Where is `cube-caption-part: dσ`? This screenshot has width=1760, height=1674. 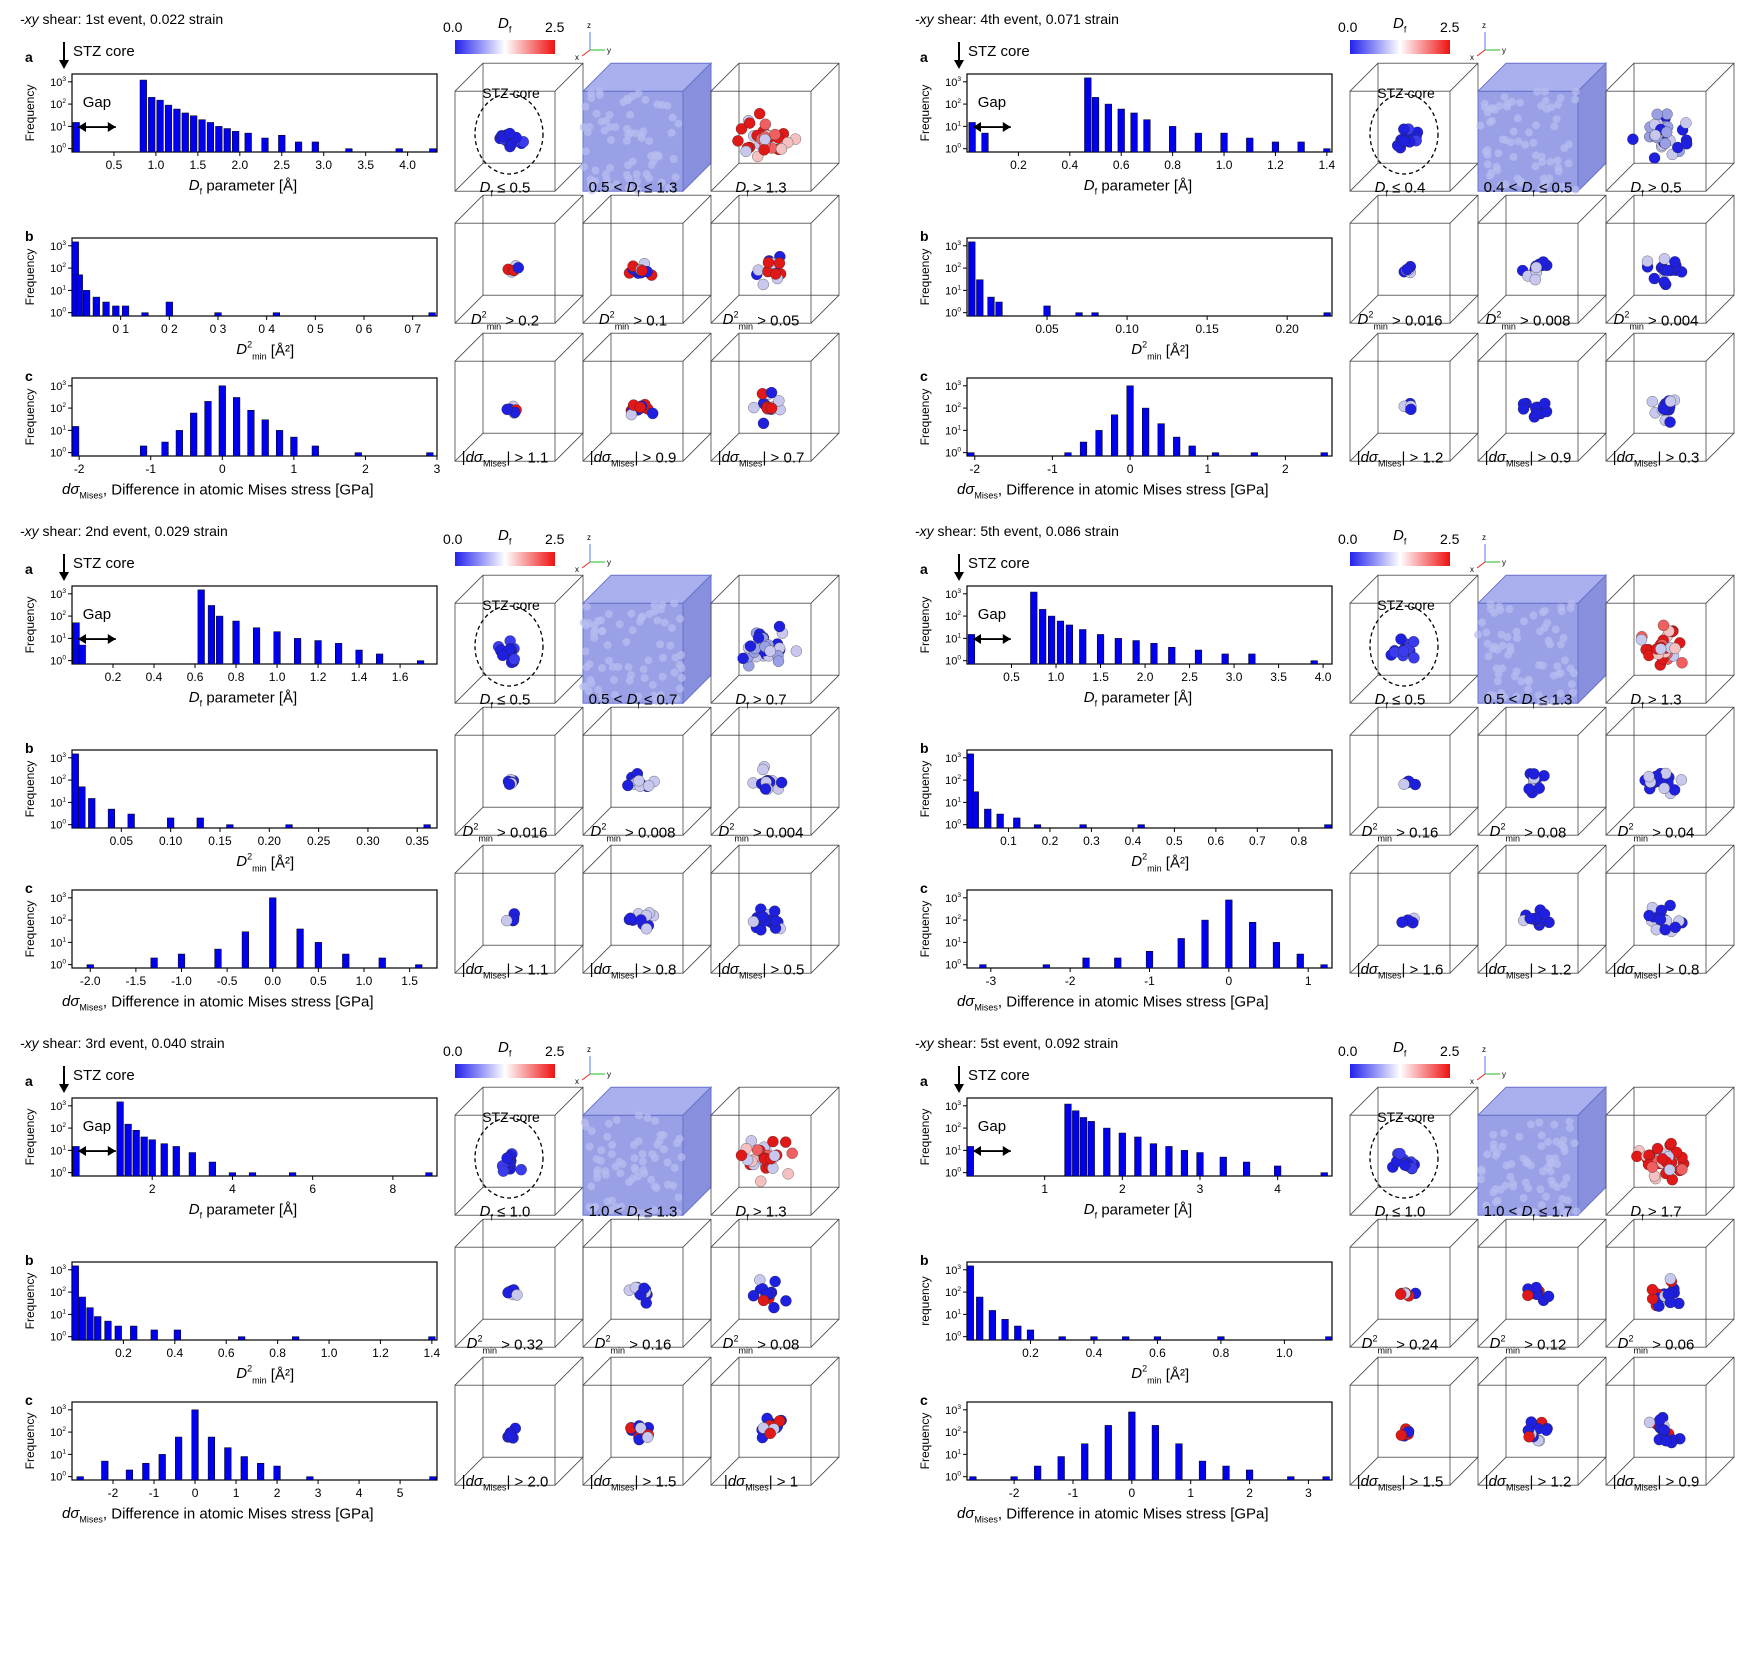 cube-caption-part: dσ is located at coordinates (1626, 969).